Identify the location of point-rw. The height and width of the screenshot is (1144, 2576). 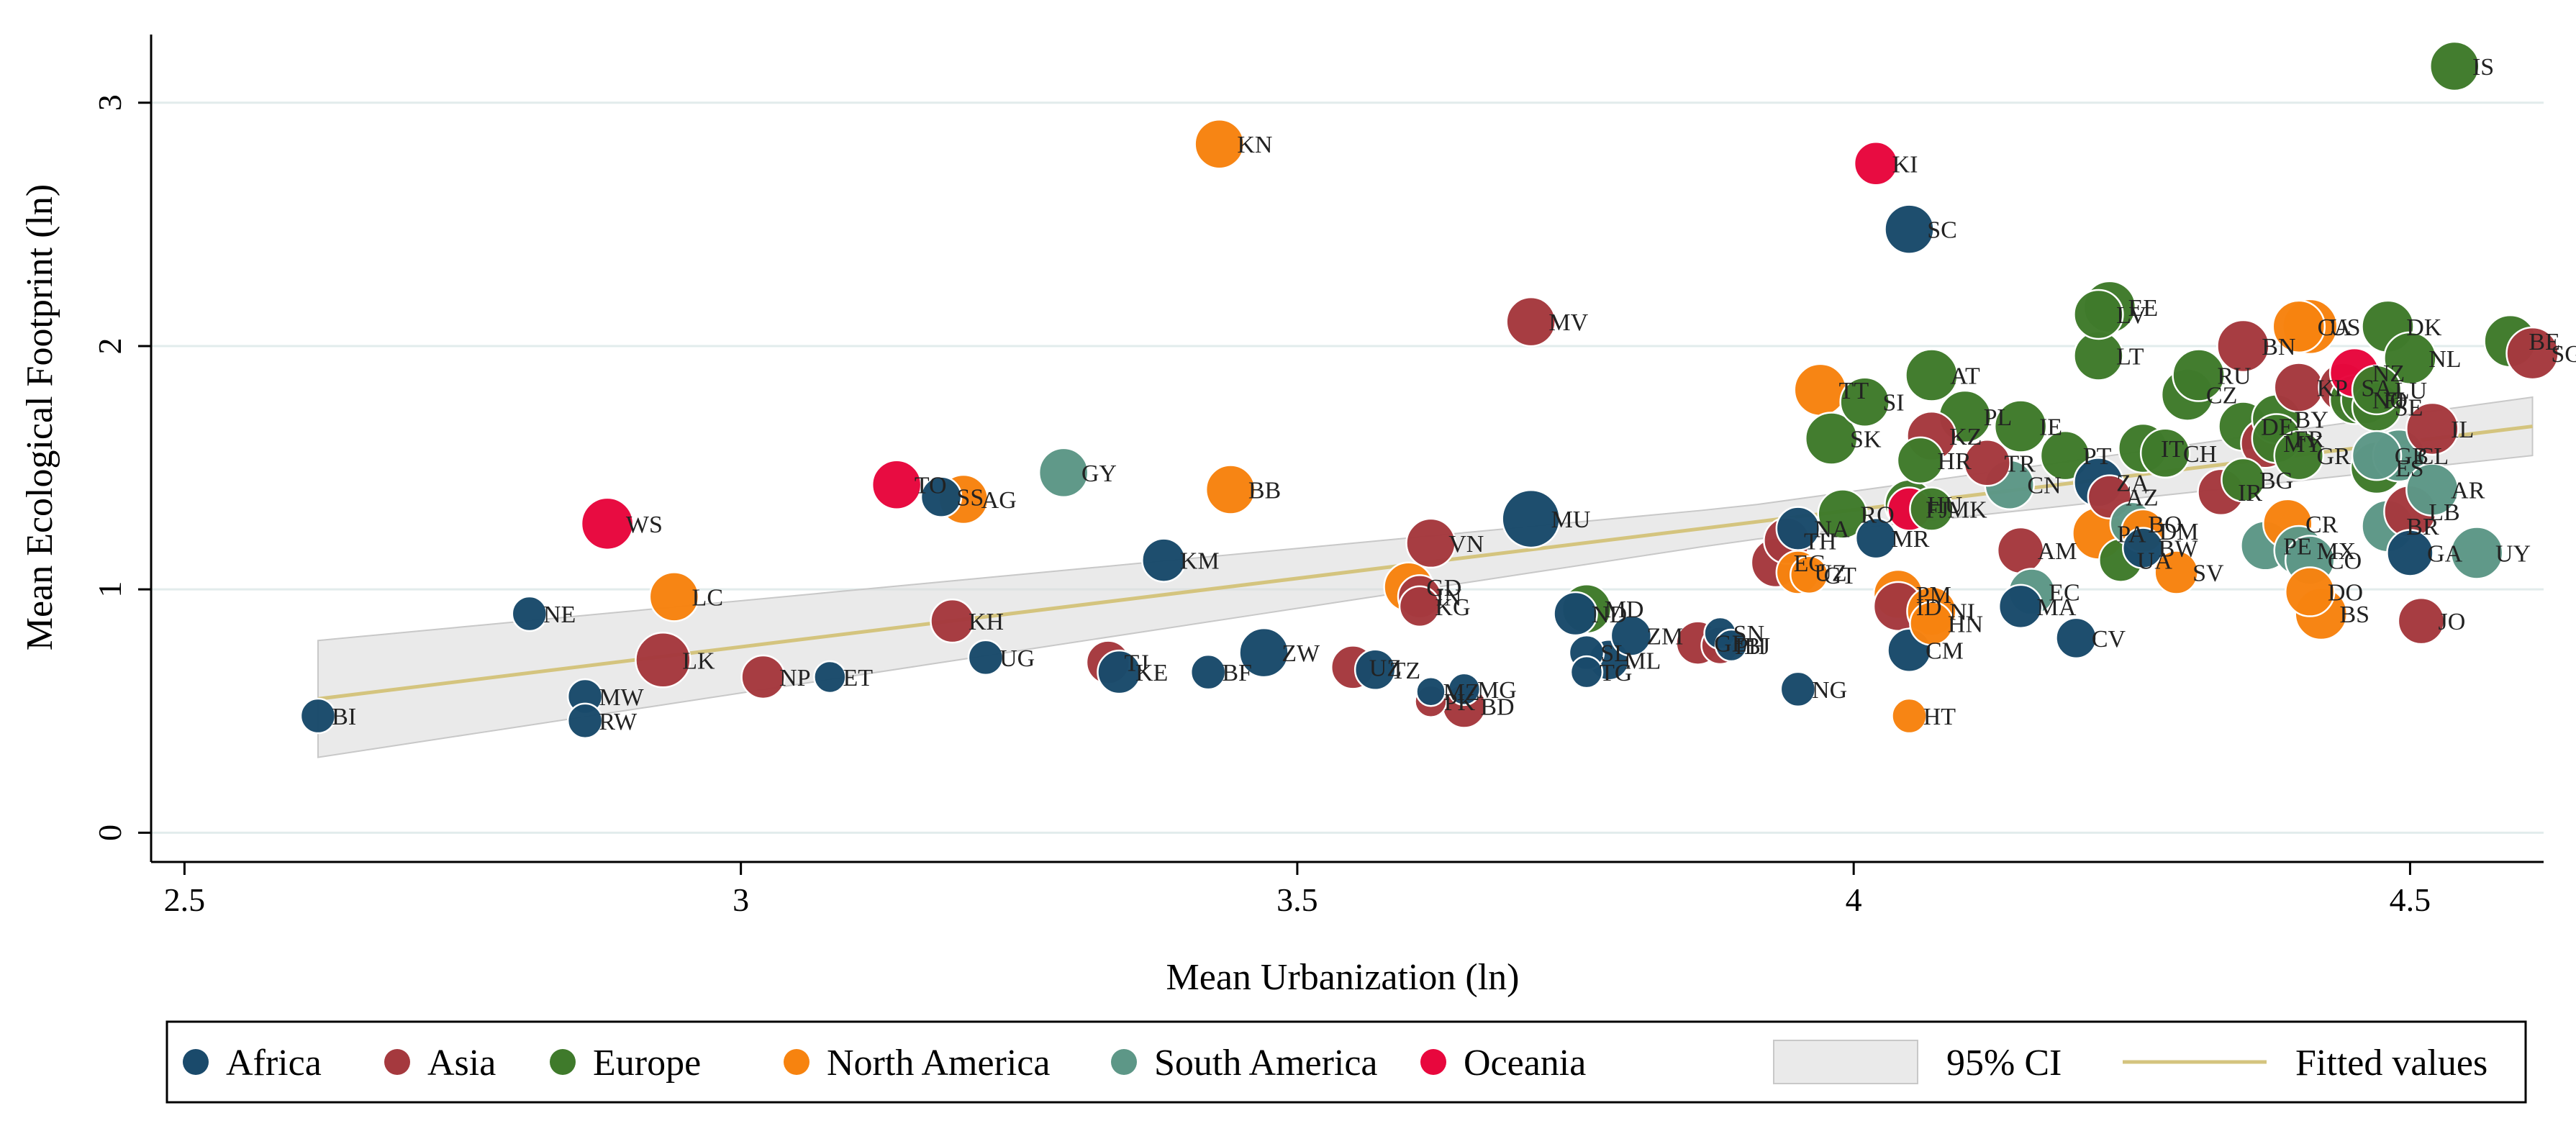
(585, 721).